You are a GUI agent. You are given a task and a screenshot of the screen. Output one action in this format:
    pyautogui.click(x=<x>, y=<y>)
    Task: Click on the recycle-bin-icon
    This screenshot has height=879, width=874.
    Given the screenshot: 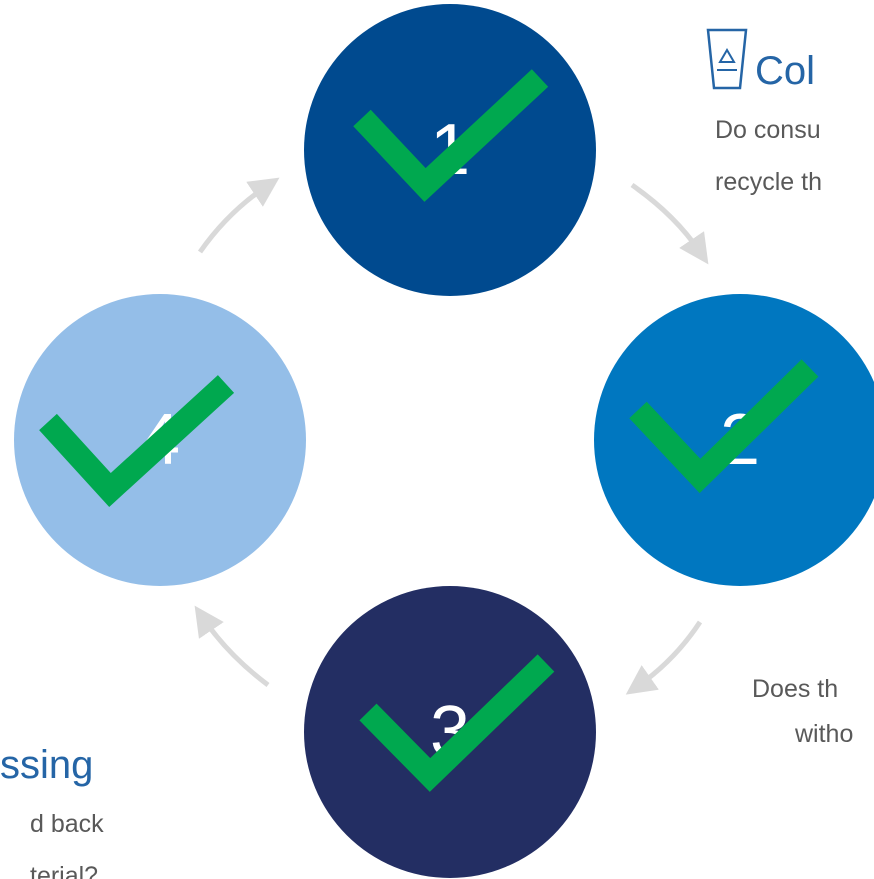 What is the action you would take?
    pyautogui.click(x=727, y=59)
    